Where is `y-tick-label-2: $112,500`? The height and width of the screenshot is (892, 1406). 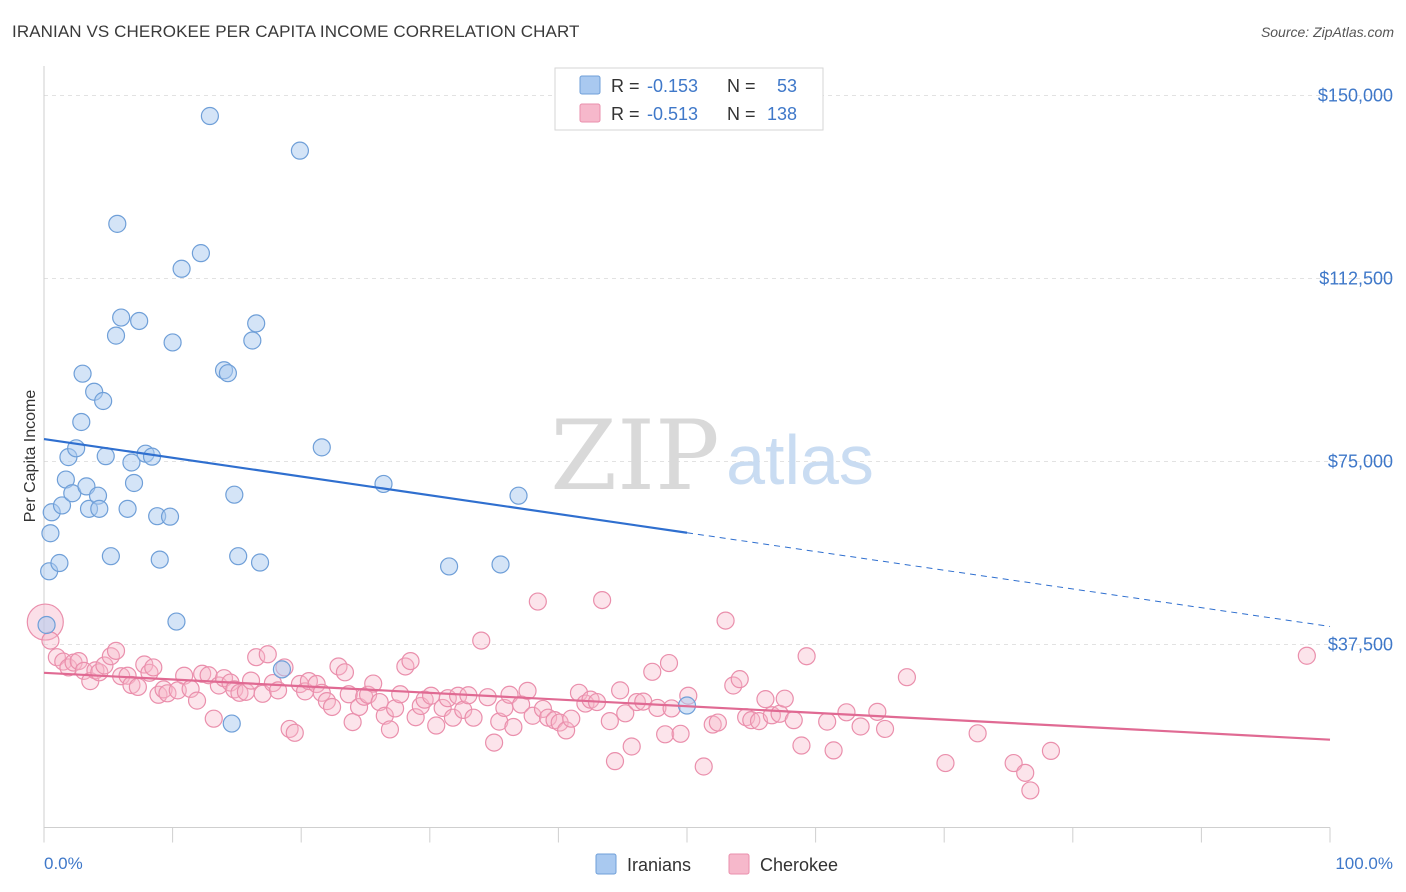
y-tick-label-2: $112,500 is located at coordinates (1356, 279).